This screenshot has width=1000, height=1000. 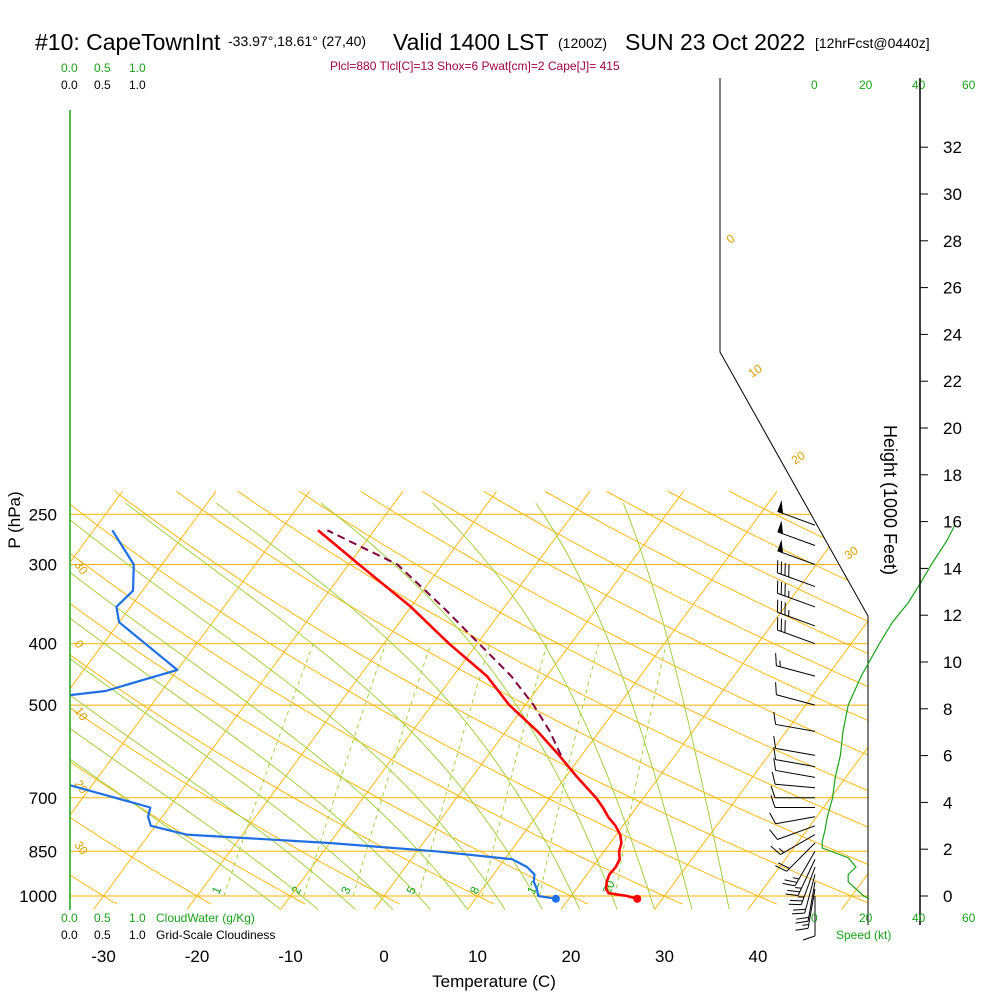 I want to click on parcel-path, so click(x=444, y=642).